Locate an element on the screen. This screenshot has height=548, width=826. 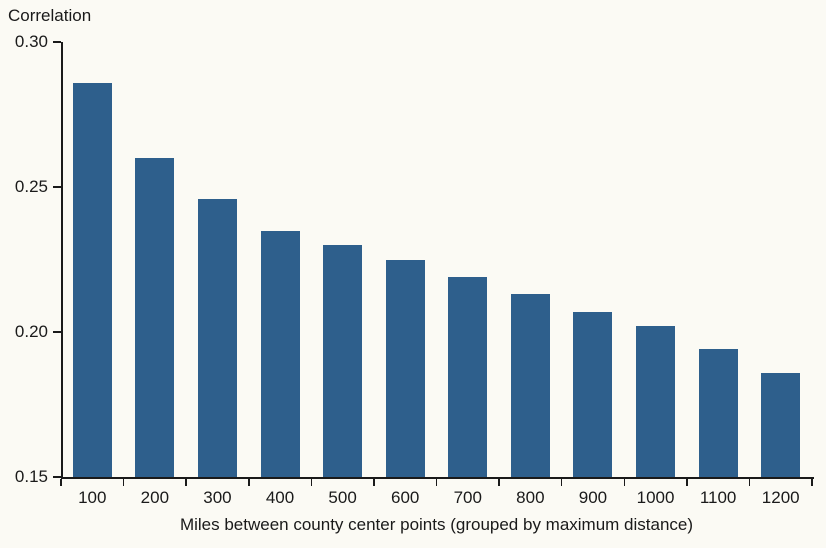
y-tick-label: 0.25 is located at coordinates (31, 186).